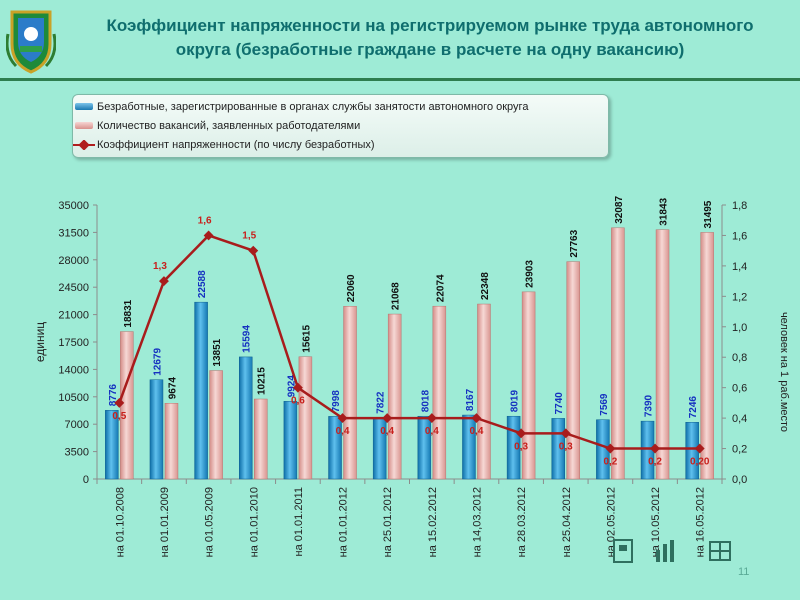 The width and height of the screenshot is (800, 600). What do you see at coordinates (217, 352) in the screenshot?
I see `data-label-vacancies: 13851` at bounding box center [217, 352].